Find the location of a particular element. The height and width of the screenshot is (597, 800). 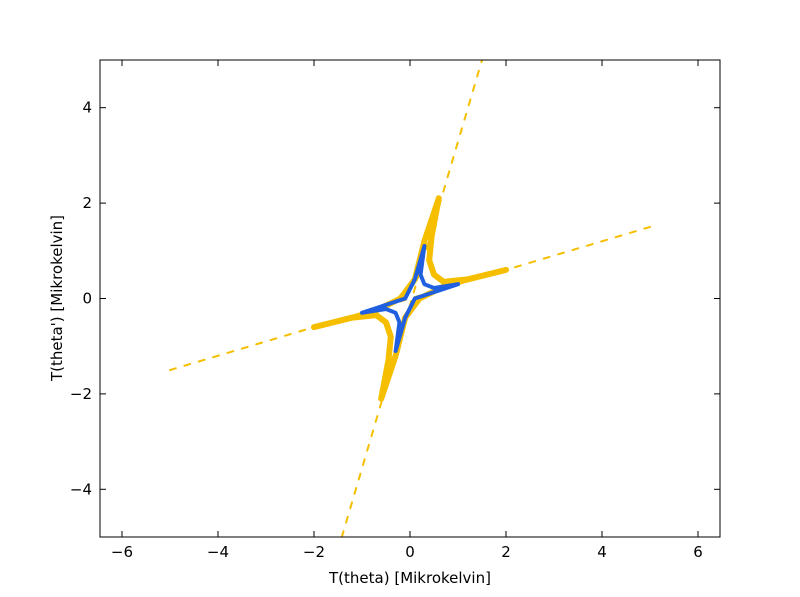

y-tick-label: −4 is located at coordinates (81, 489).